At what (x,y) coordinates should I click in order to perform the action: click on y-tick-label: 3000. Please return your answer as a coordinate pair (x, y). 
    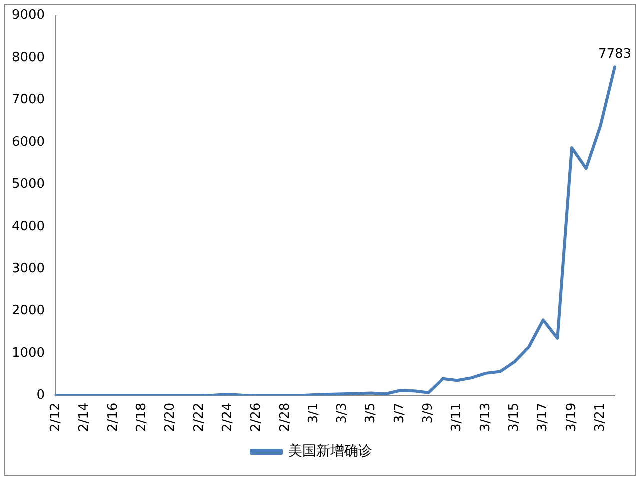
    Looking at the image, I should click on (29, 269).